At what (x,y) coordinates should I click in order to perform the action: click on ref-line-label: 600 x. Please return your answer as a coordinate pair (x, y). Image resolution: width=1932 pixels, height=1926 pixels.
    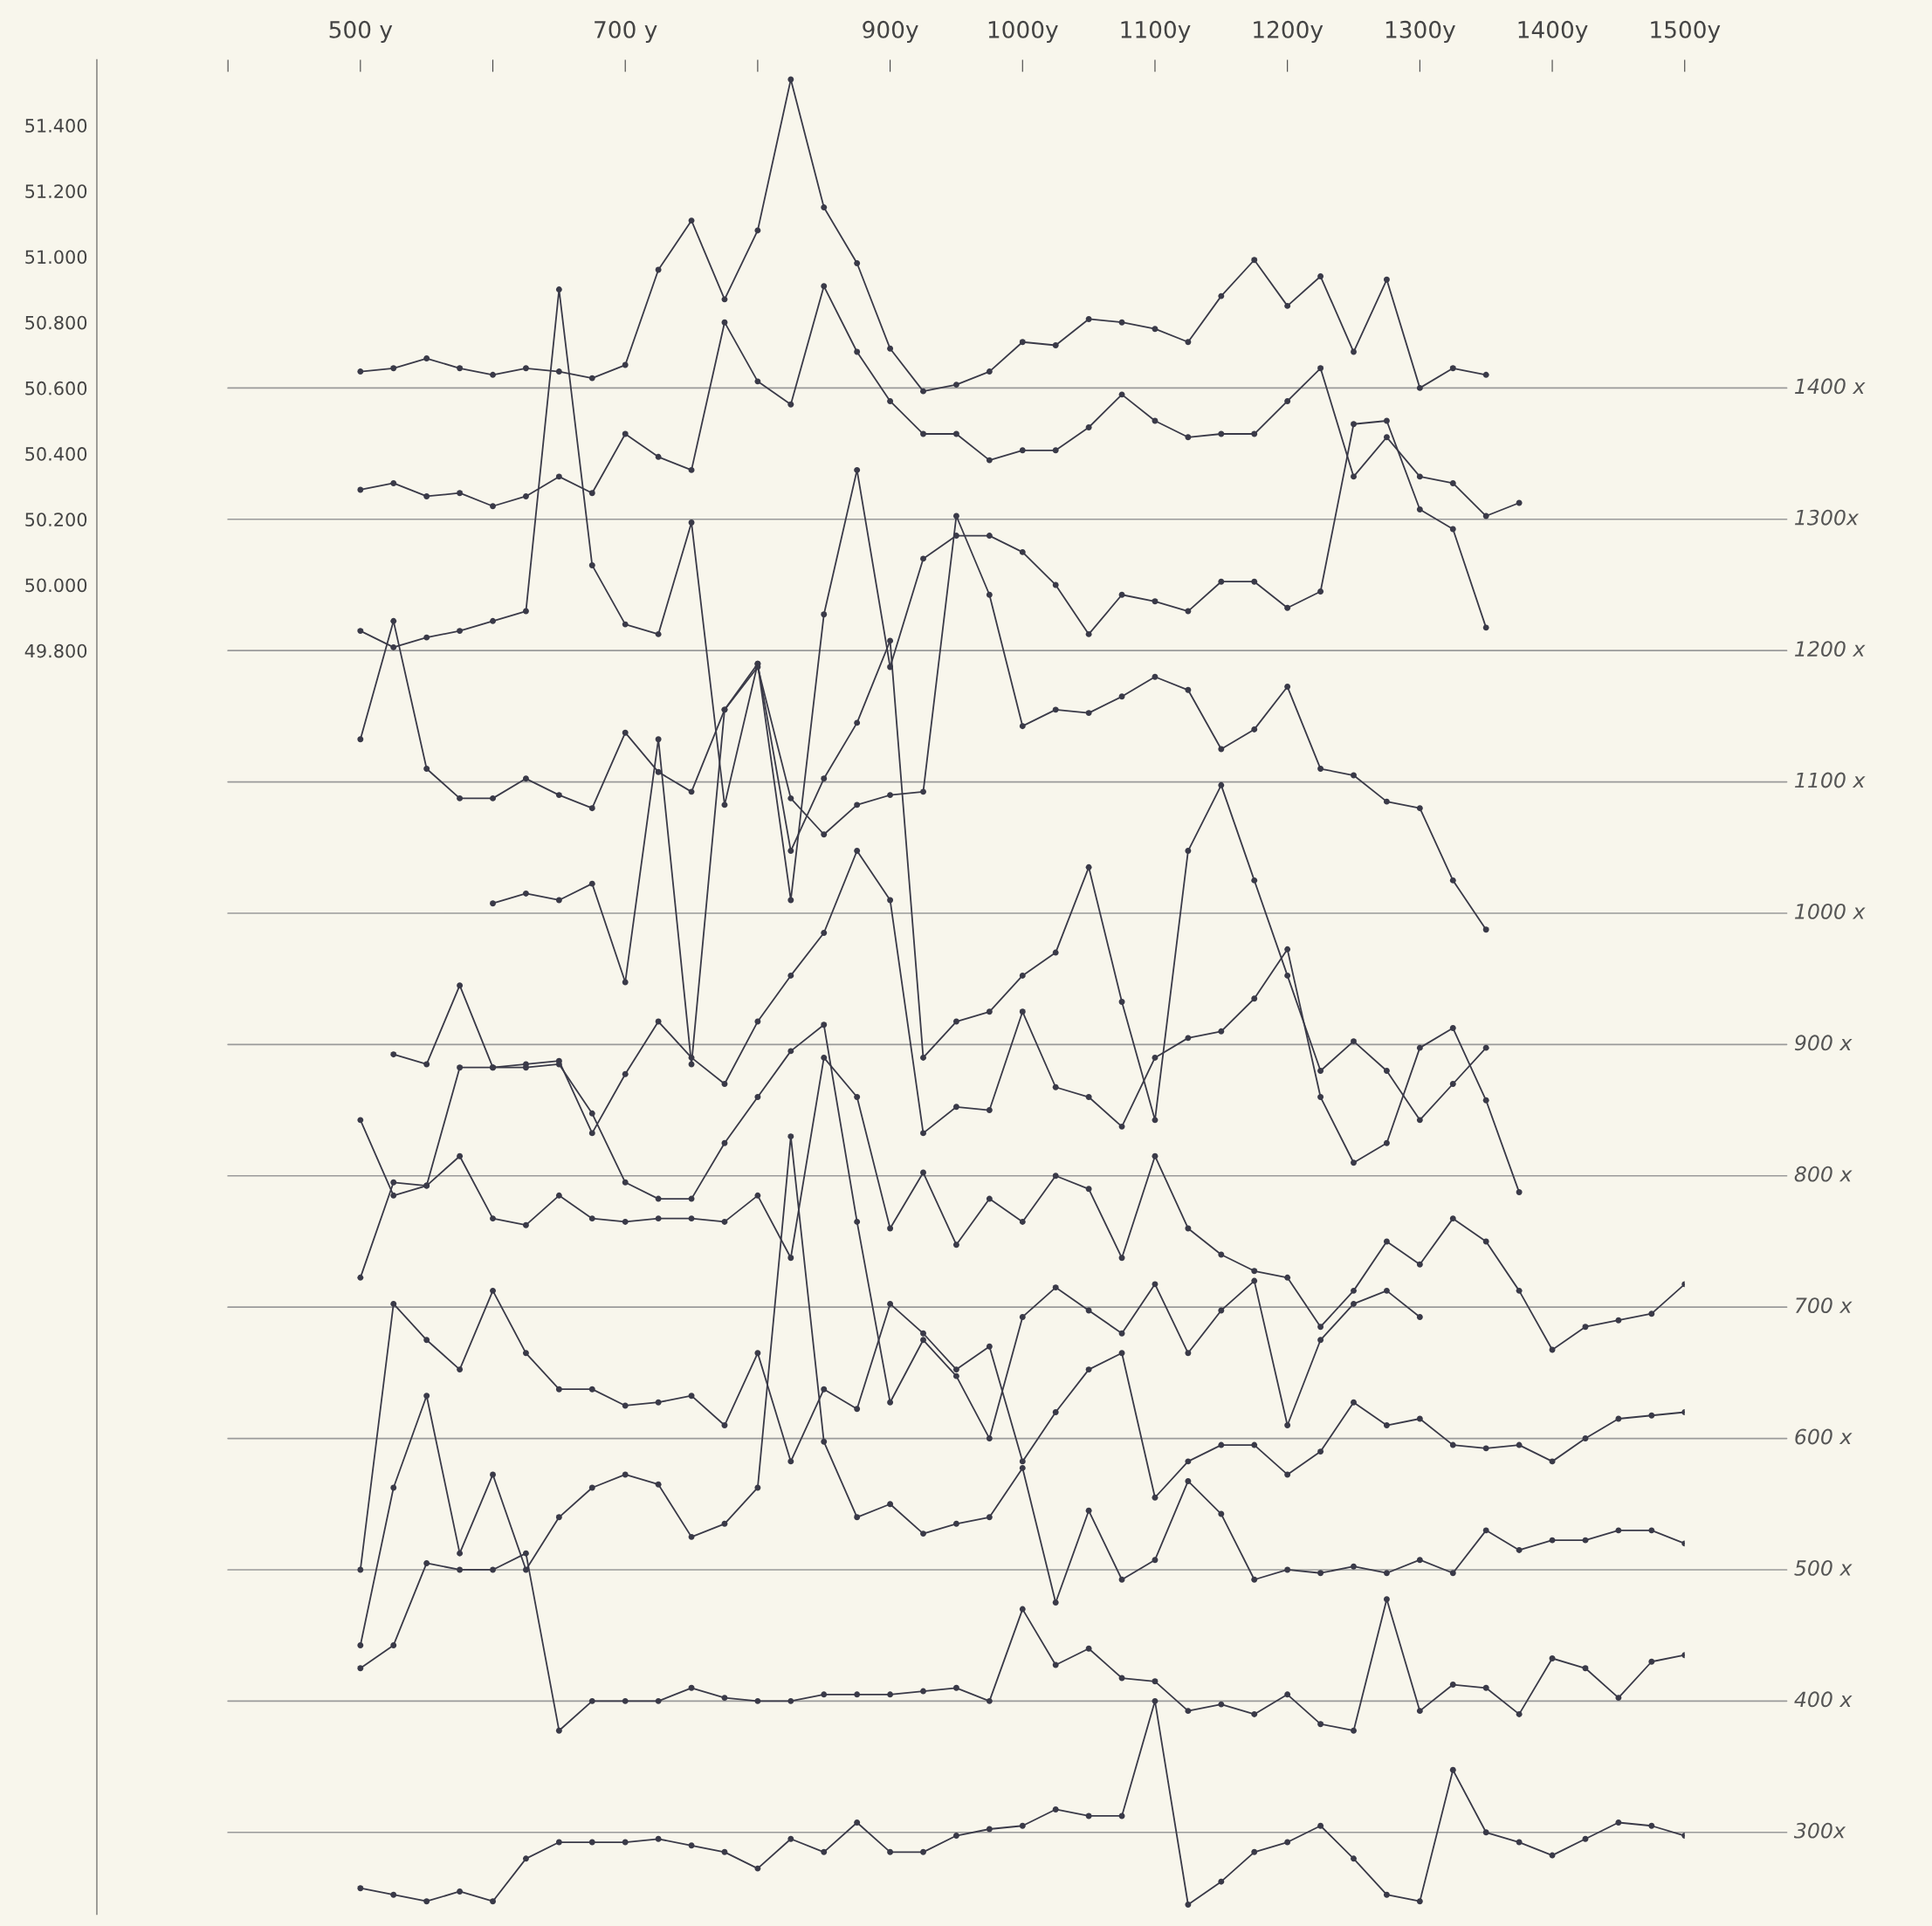
    Looking at the image, I should click on (1824, 1436).